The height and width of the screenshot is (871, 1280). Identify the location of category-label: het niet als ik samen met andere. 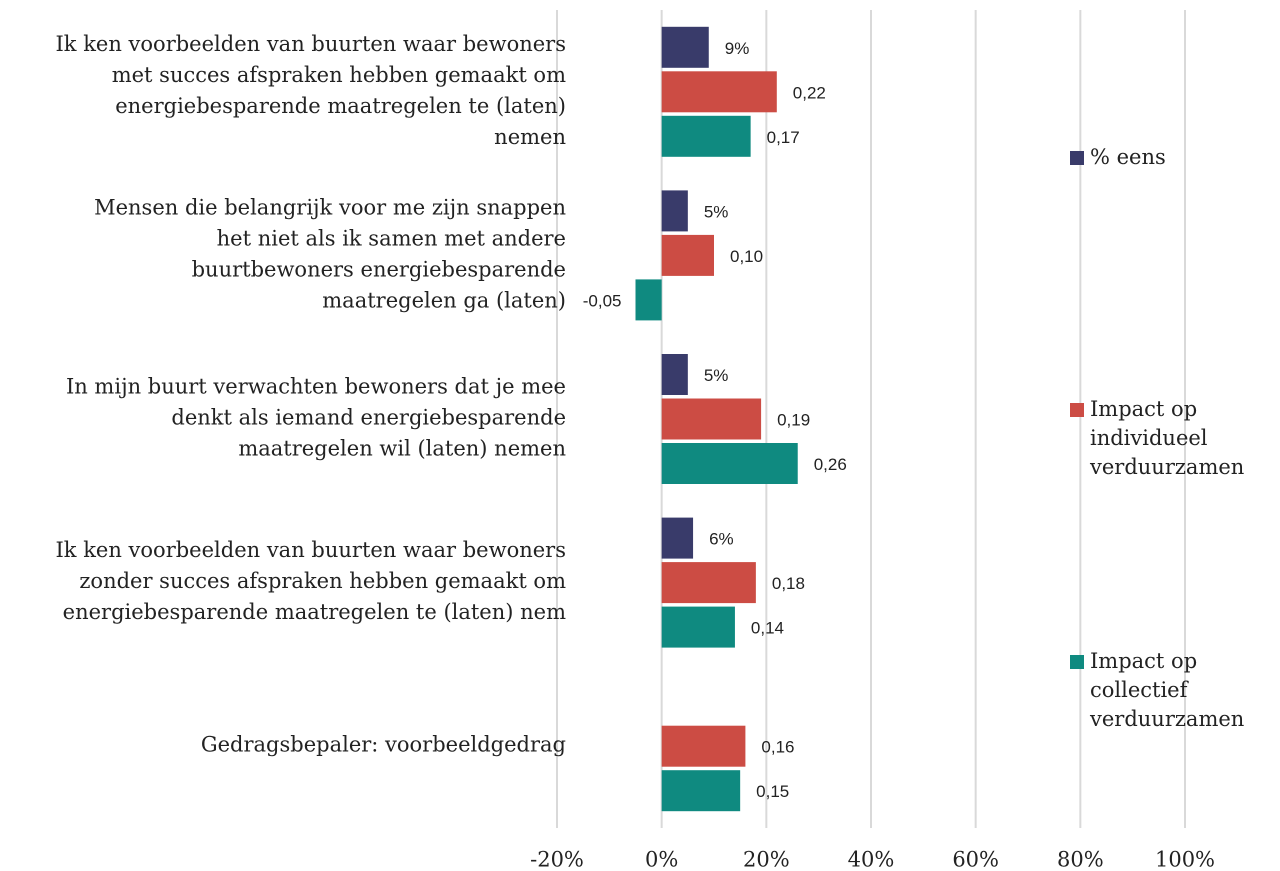
(391, 238).